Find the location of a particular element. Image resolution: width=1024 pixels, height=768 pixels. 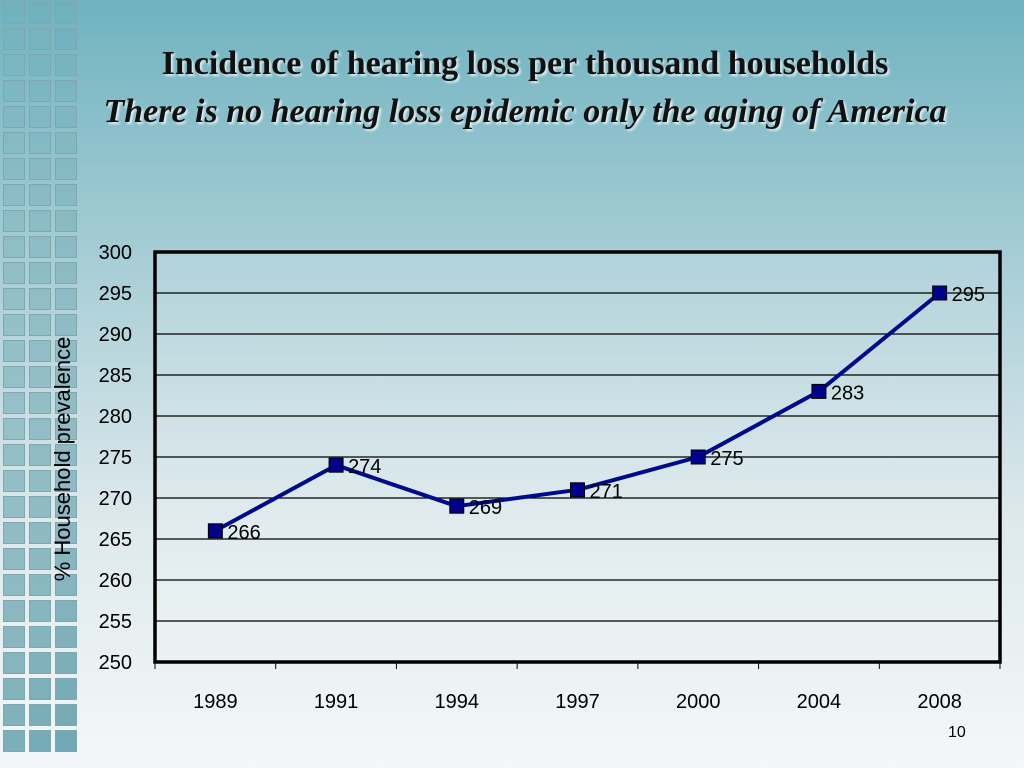

y-axis-label: % Household prevalence is located at coordinates (62, 459).